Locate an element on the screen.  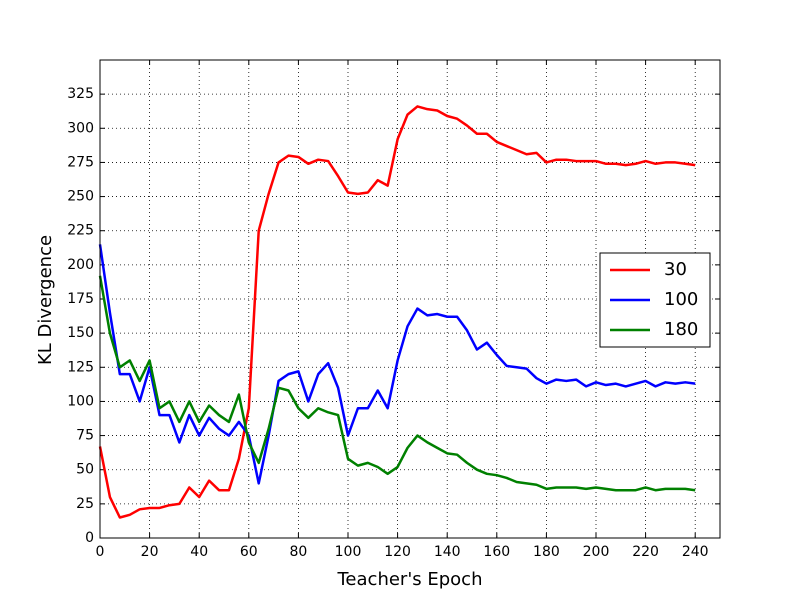
x-tick-label: 20 is located at coordinates (150, 552).